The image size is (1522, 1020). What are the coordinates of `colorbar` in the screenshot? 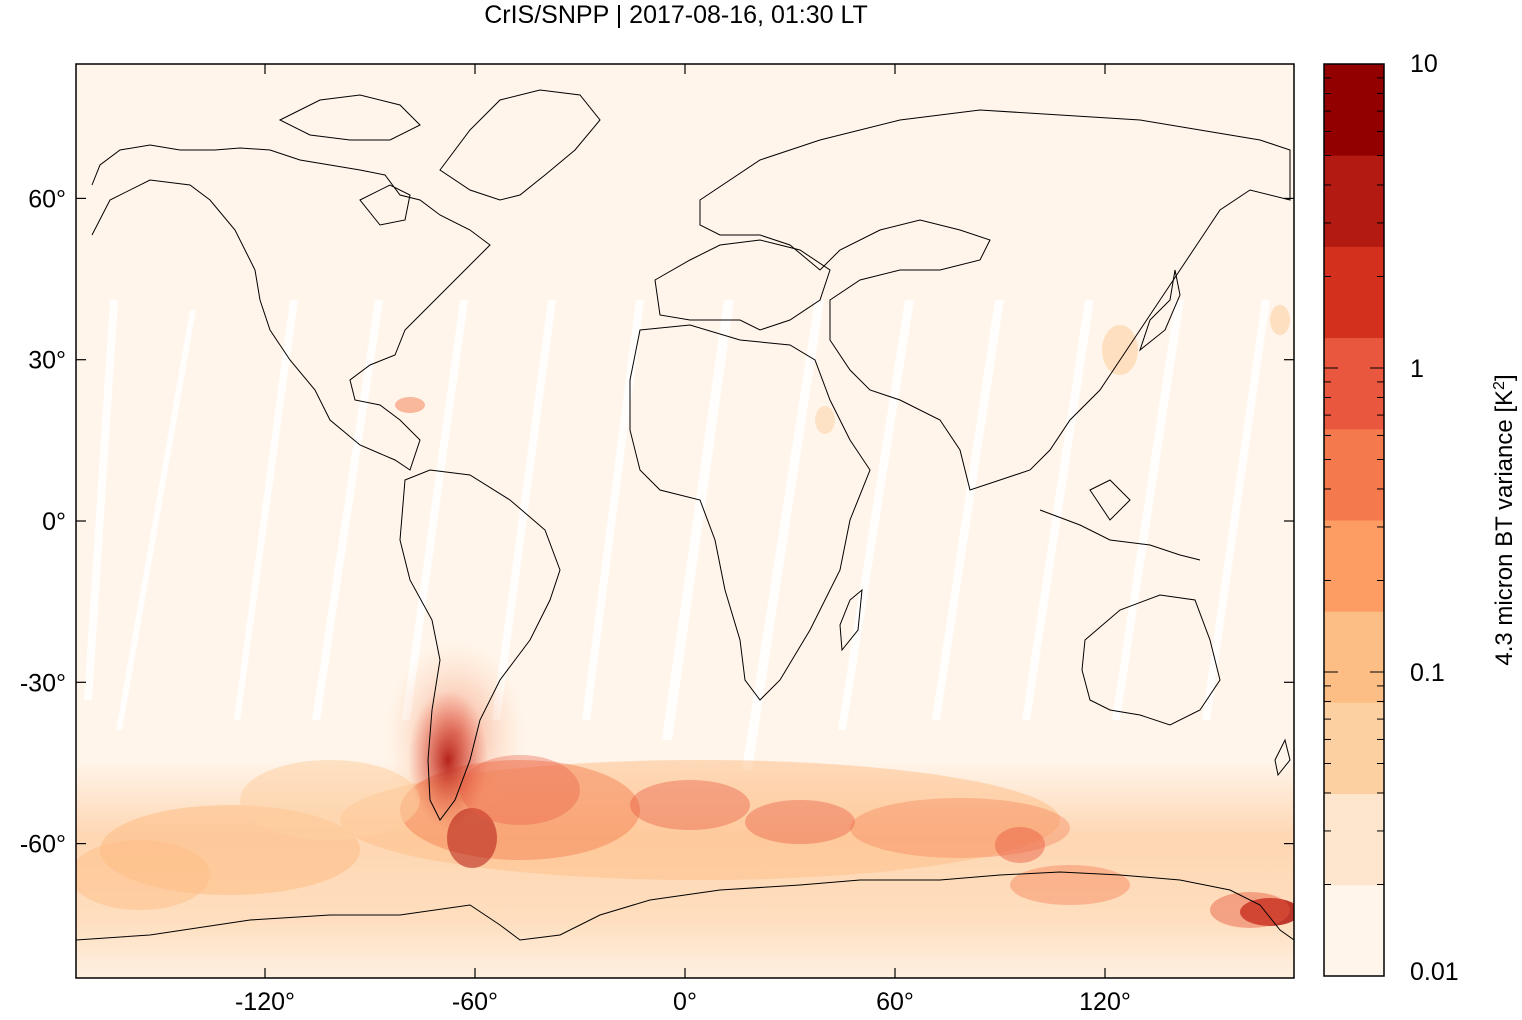 It's located at (1354, 520).